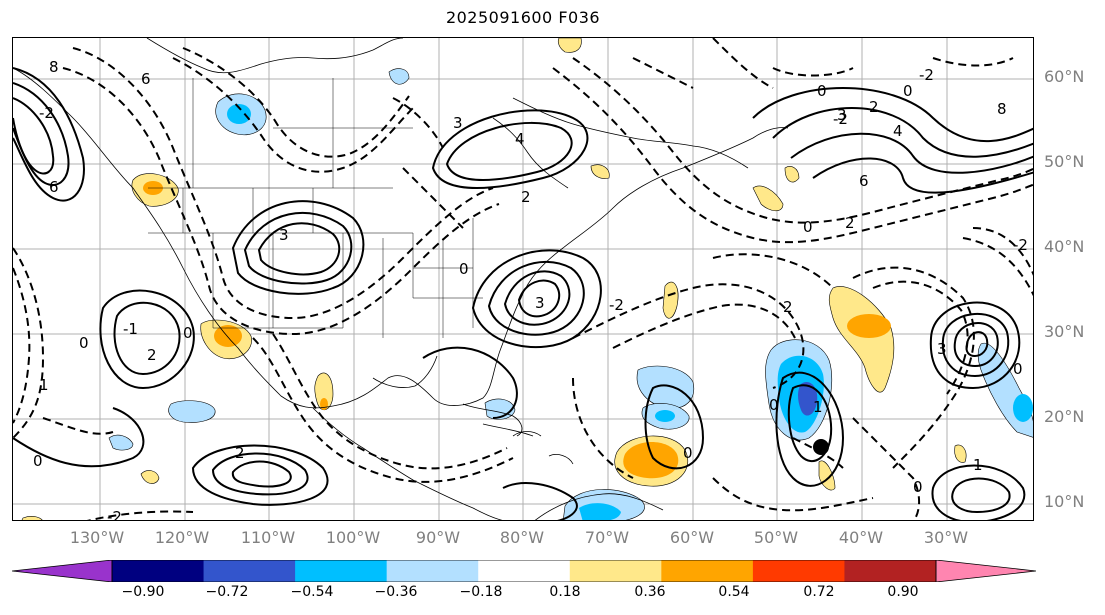 This screenshot has height=615, width=1105. I want to click on lon-label: 30°W, so click(946, 537).